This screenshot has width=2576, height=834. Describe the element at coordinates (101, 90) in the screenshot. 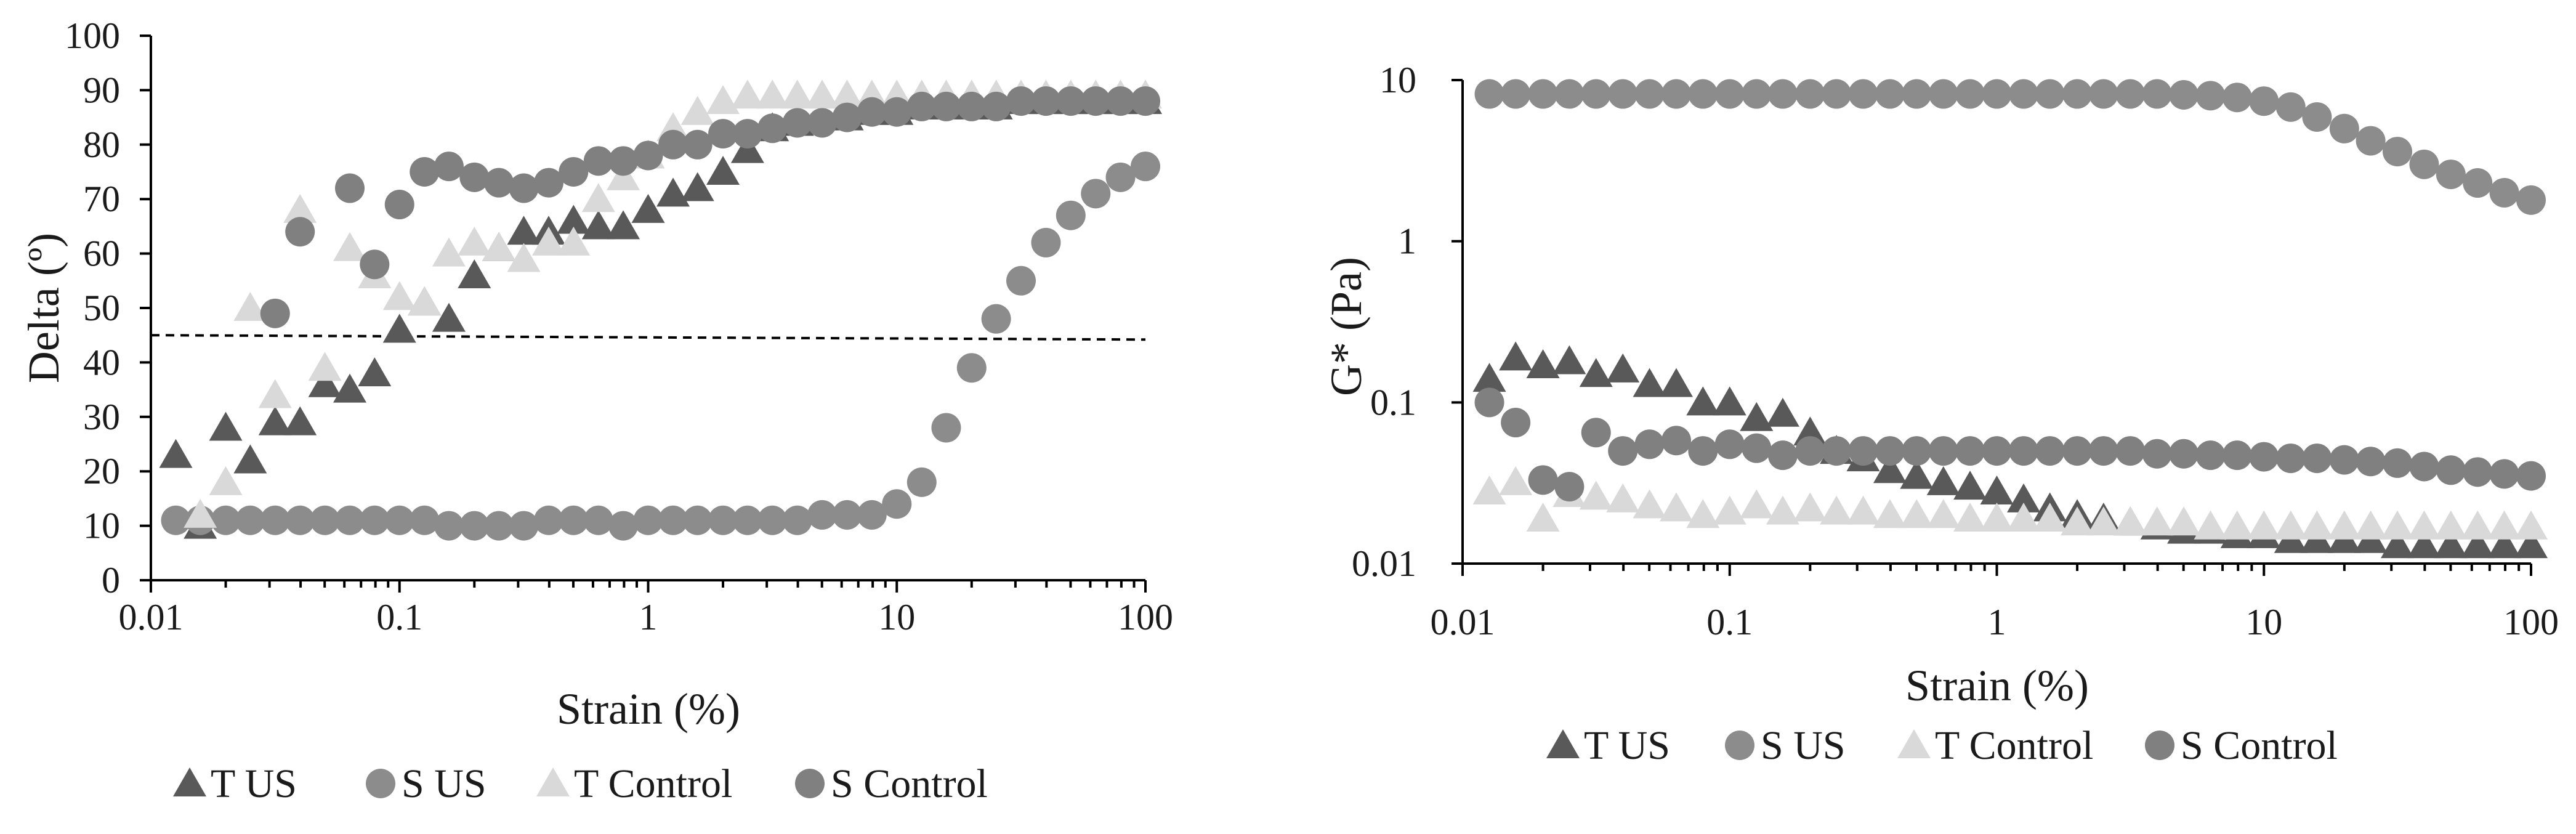

I see `y-tick-label: 90` at that location.